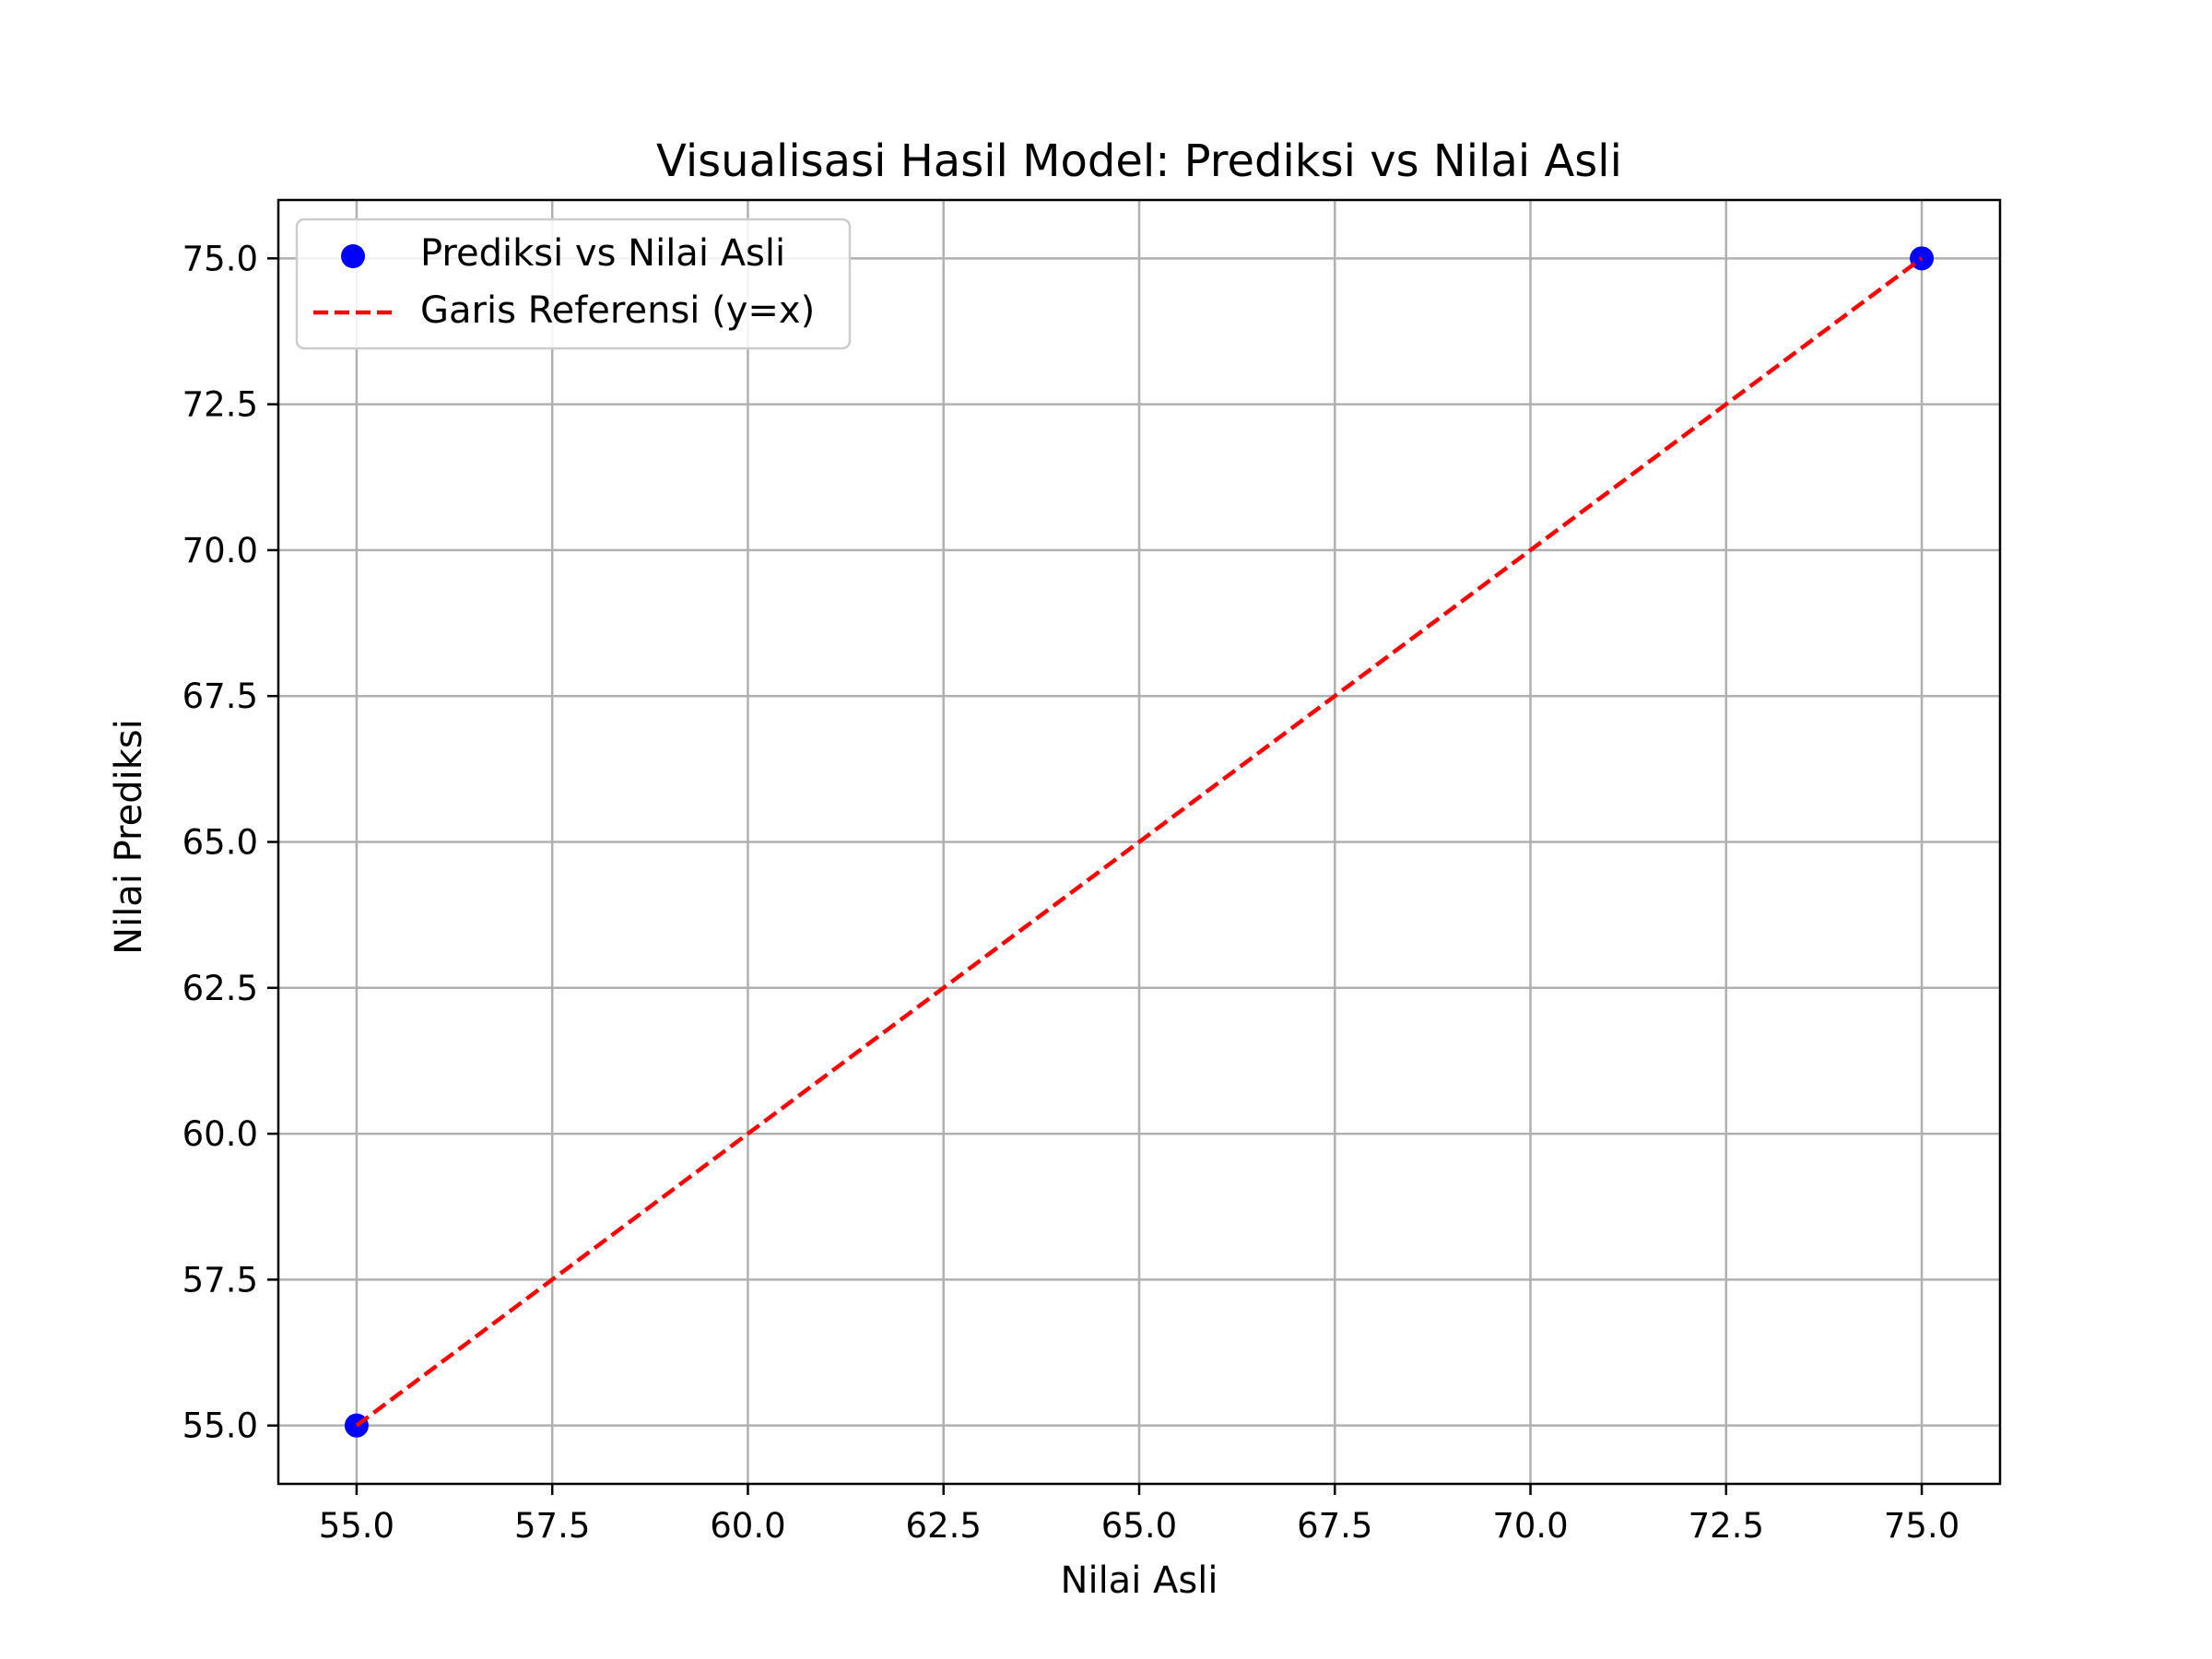  Describe the element at coordinates (220, 988) in the screenshot. I see `y-tick-label: 62.5` at that location.